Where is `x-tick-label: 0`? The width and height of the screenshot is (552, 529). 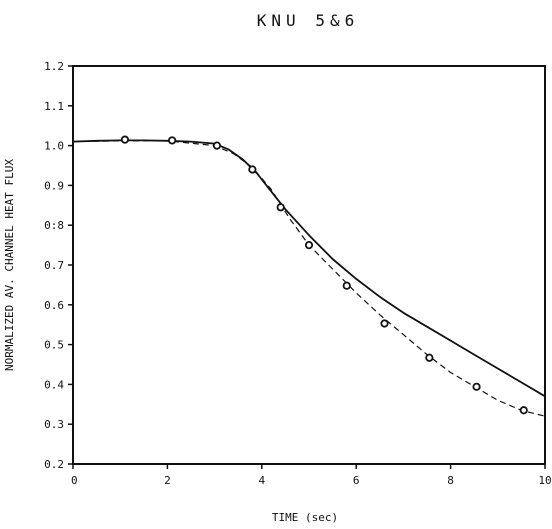
x-tick-label: 0 is located at coordinates (74, 480).